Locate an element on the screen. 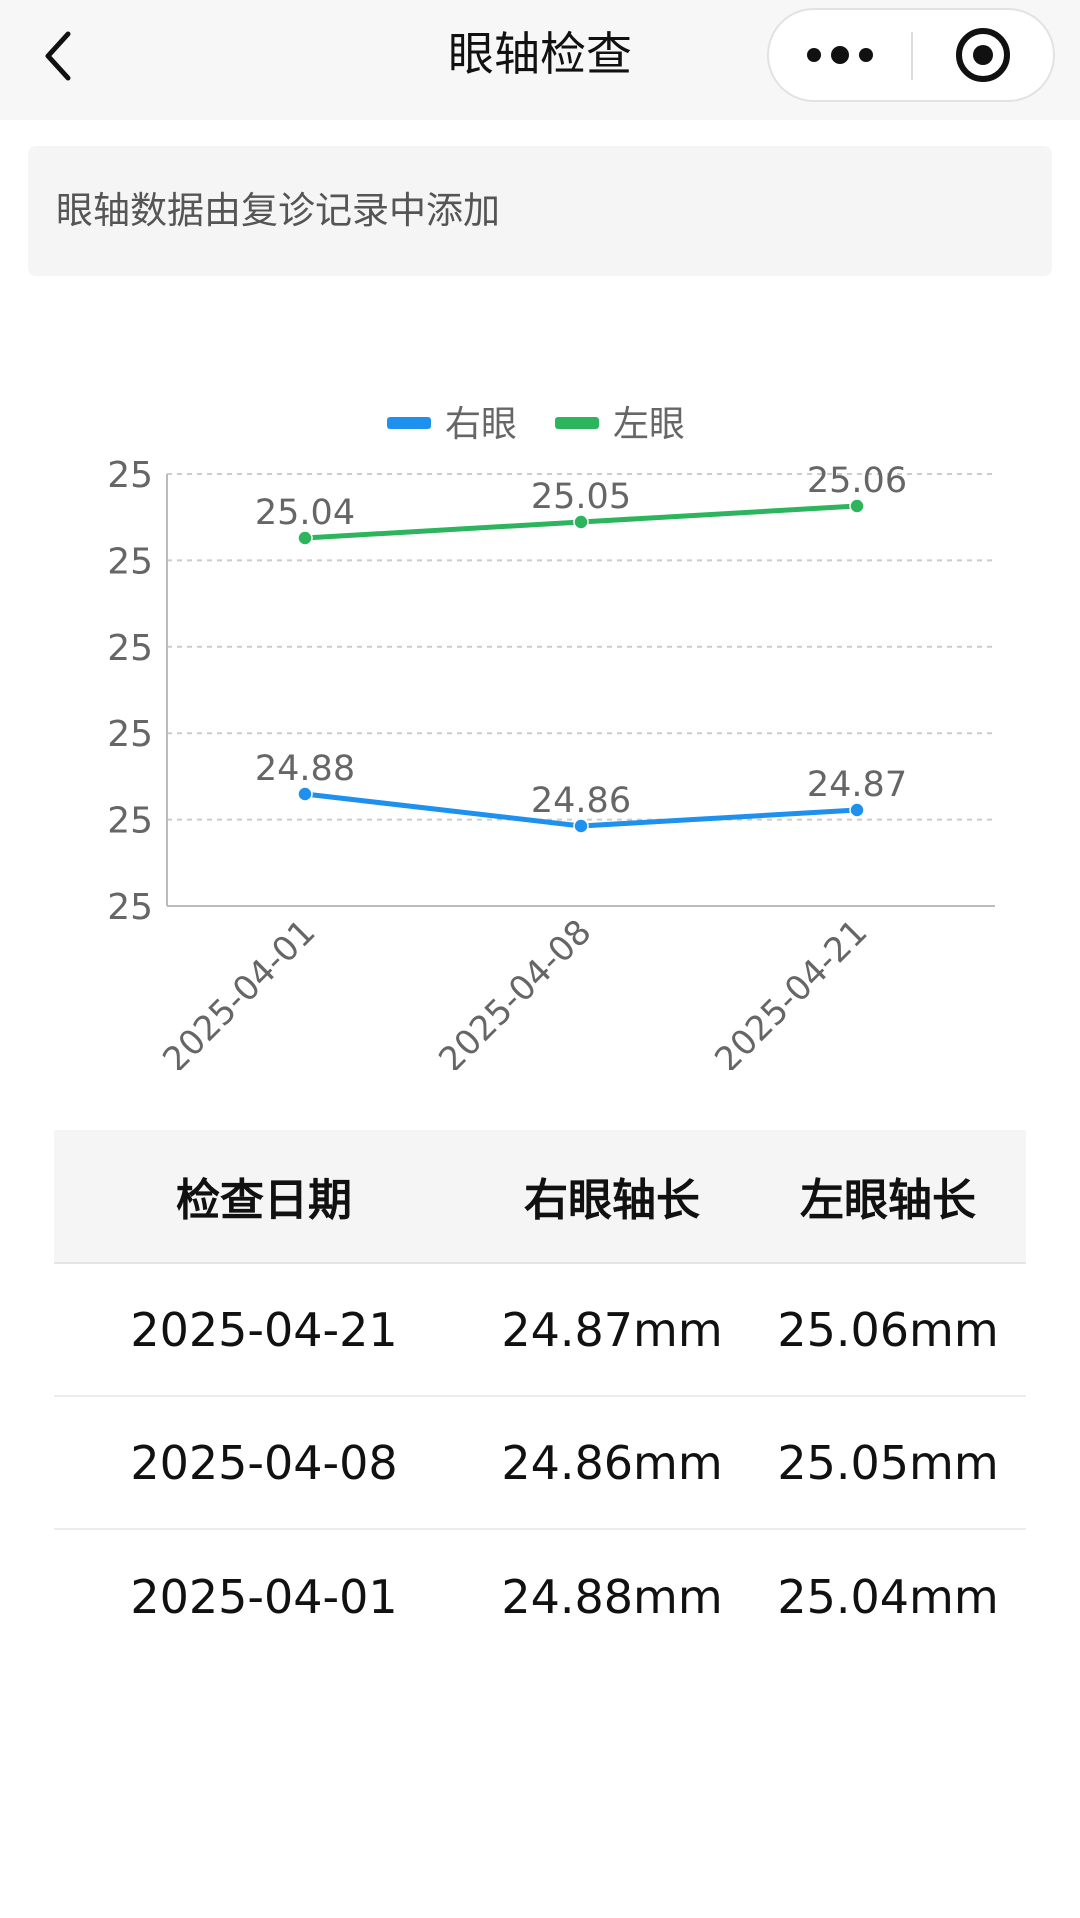  header-date: 检查日期 is located at coordinates (264, 1200).